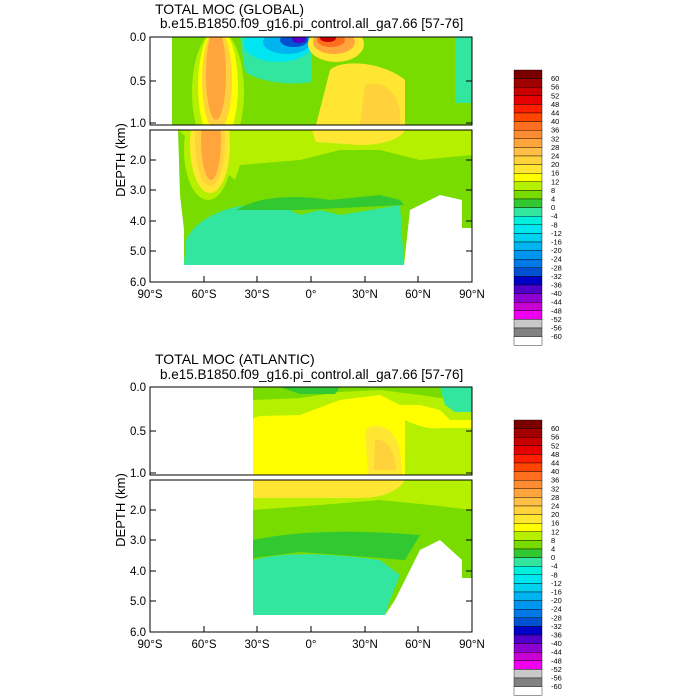 This screenshot has width=700, height=700. I want to click on colorbar-label: -40, so click(556, 643).